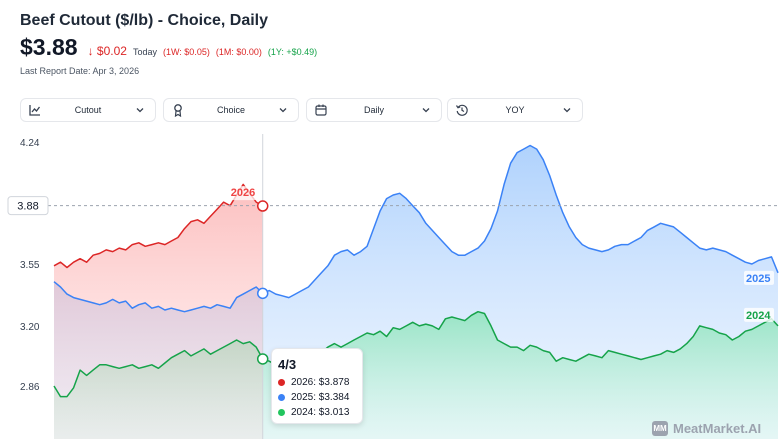 Image resolution: width=780 pixels, height=439 pixels. I want to click on frequency-select-label: Daily, so click(373, 110).